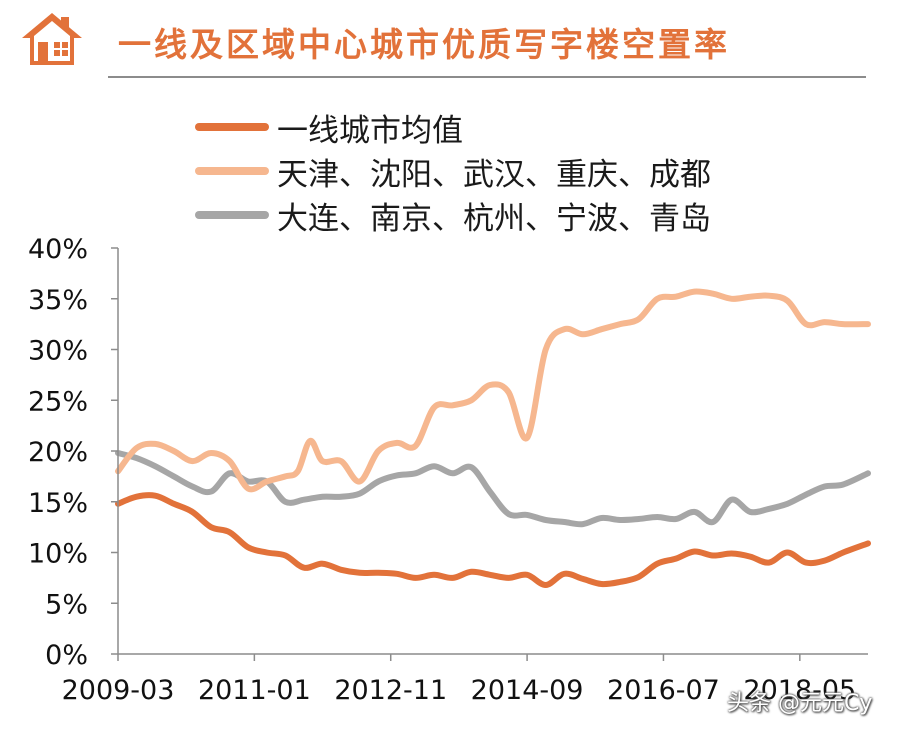 The image size is (897, 729). I want to click on y-tick-label: 5%, so click(66, 604).